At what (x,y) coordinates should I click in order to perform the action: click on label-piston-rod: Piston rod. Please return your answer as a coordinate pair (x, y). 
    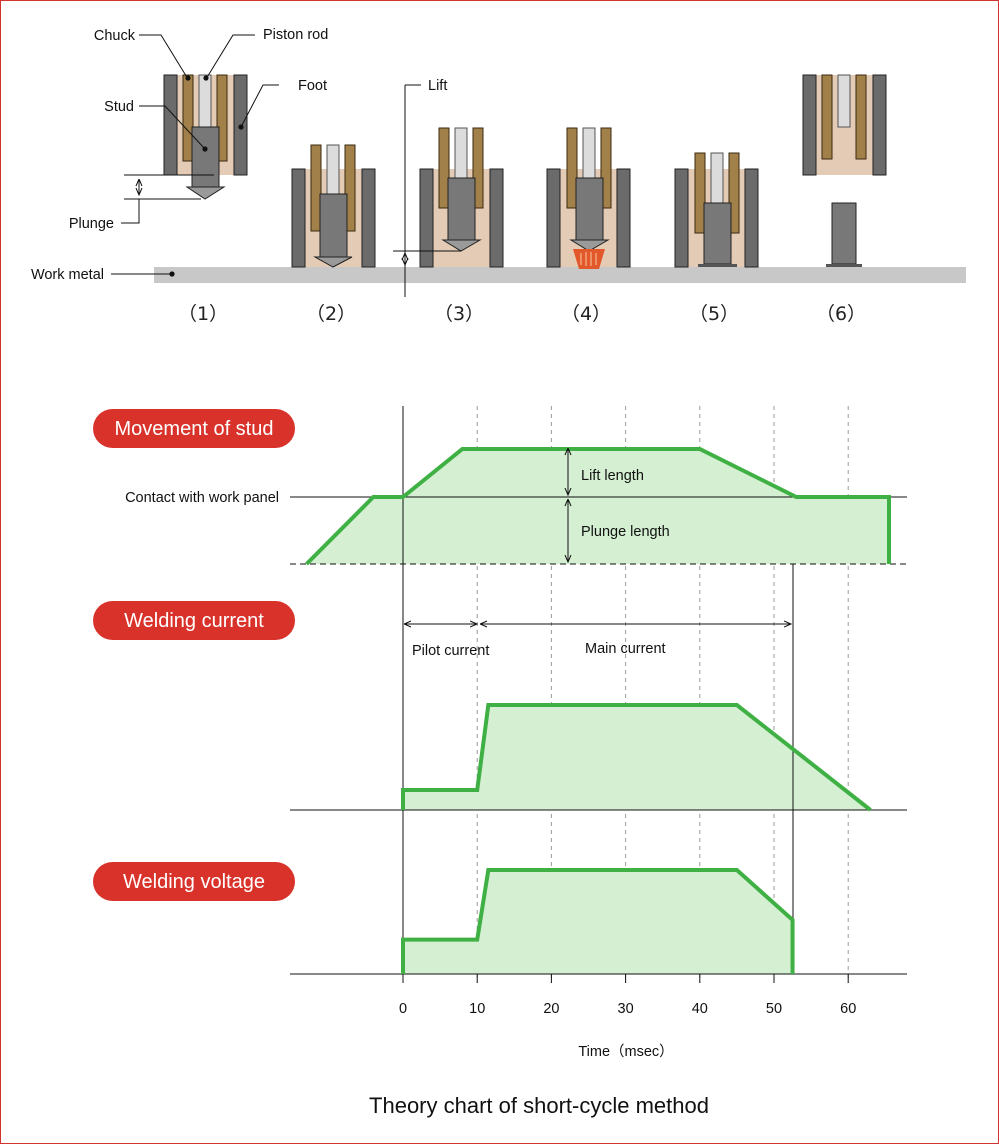
    Looking at the image, I should click on (295, 35).